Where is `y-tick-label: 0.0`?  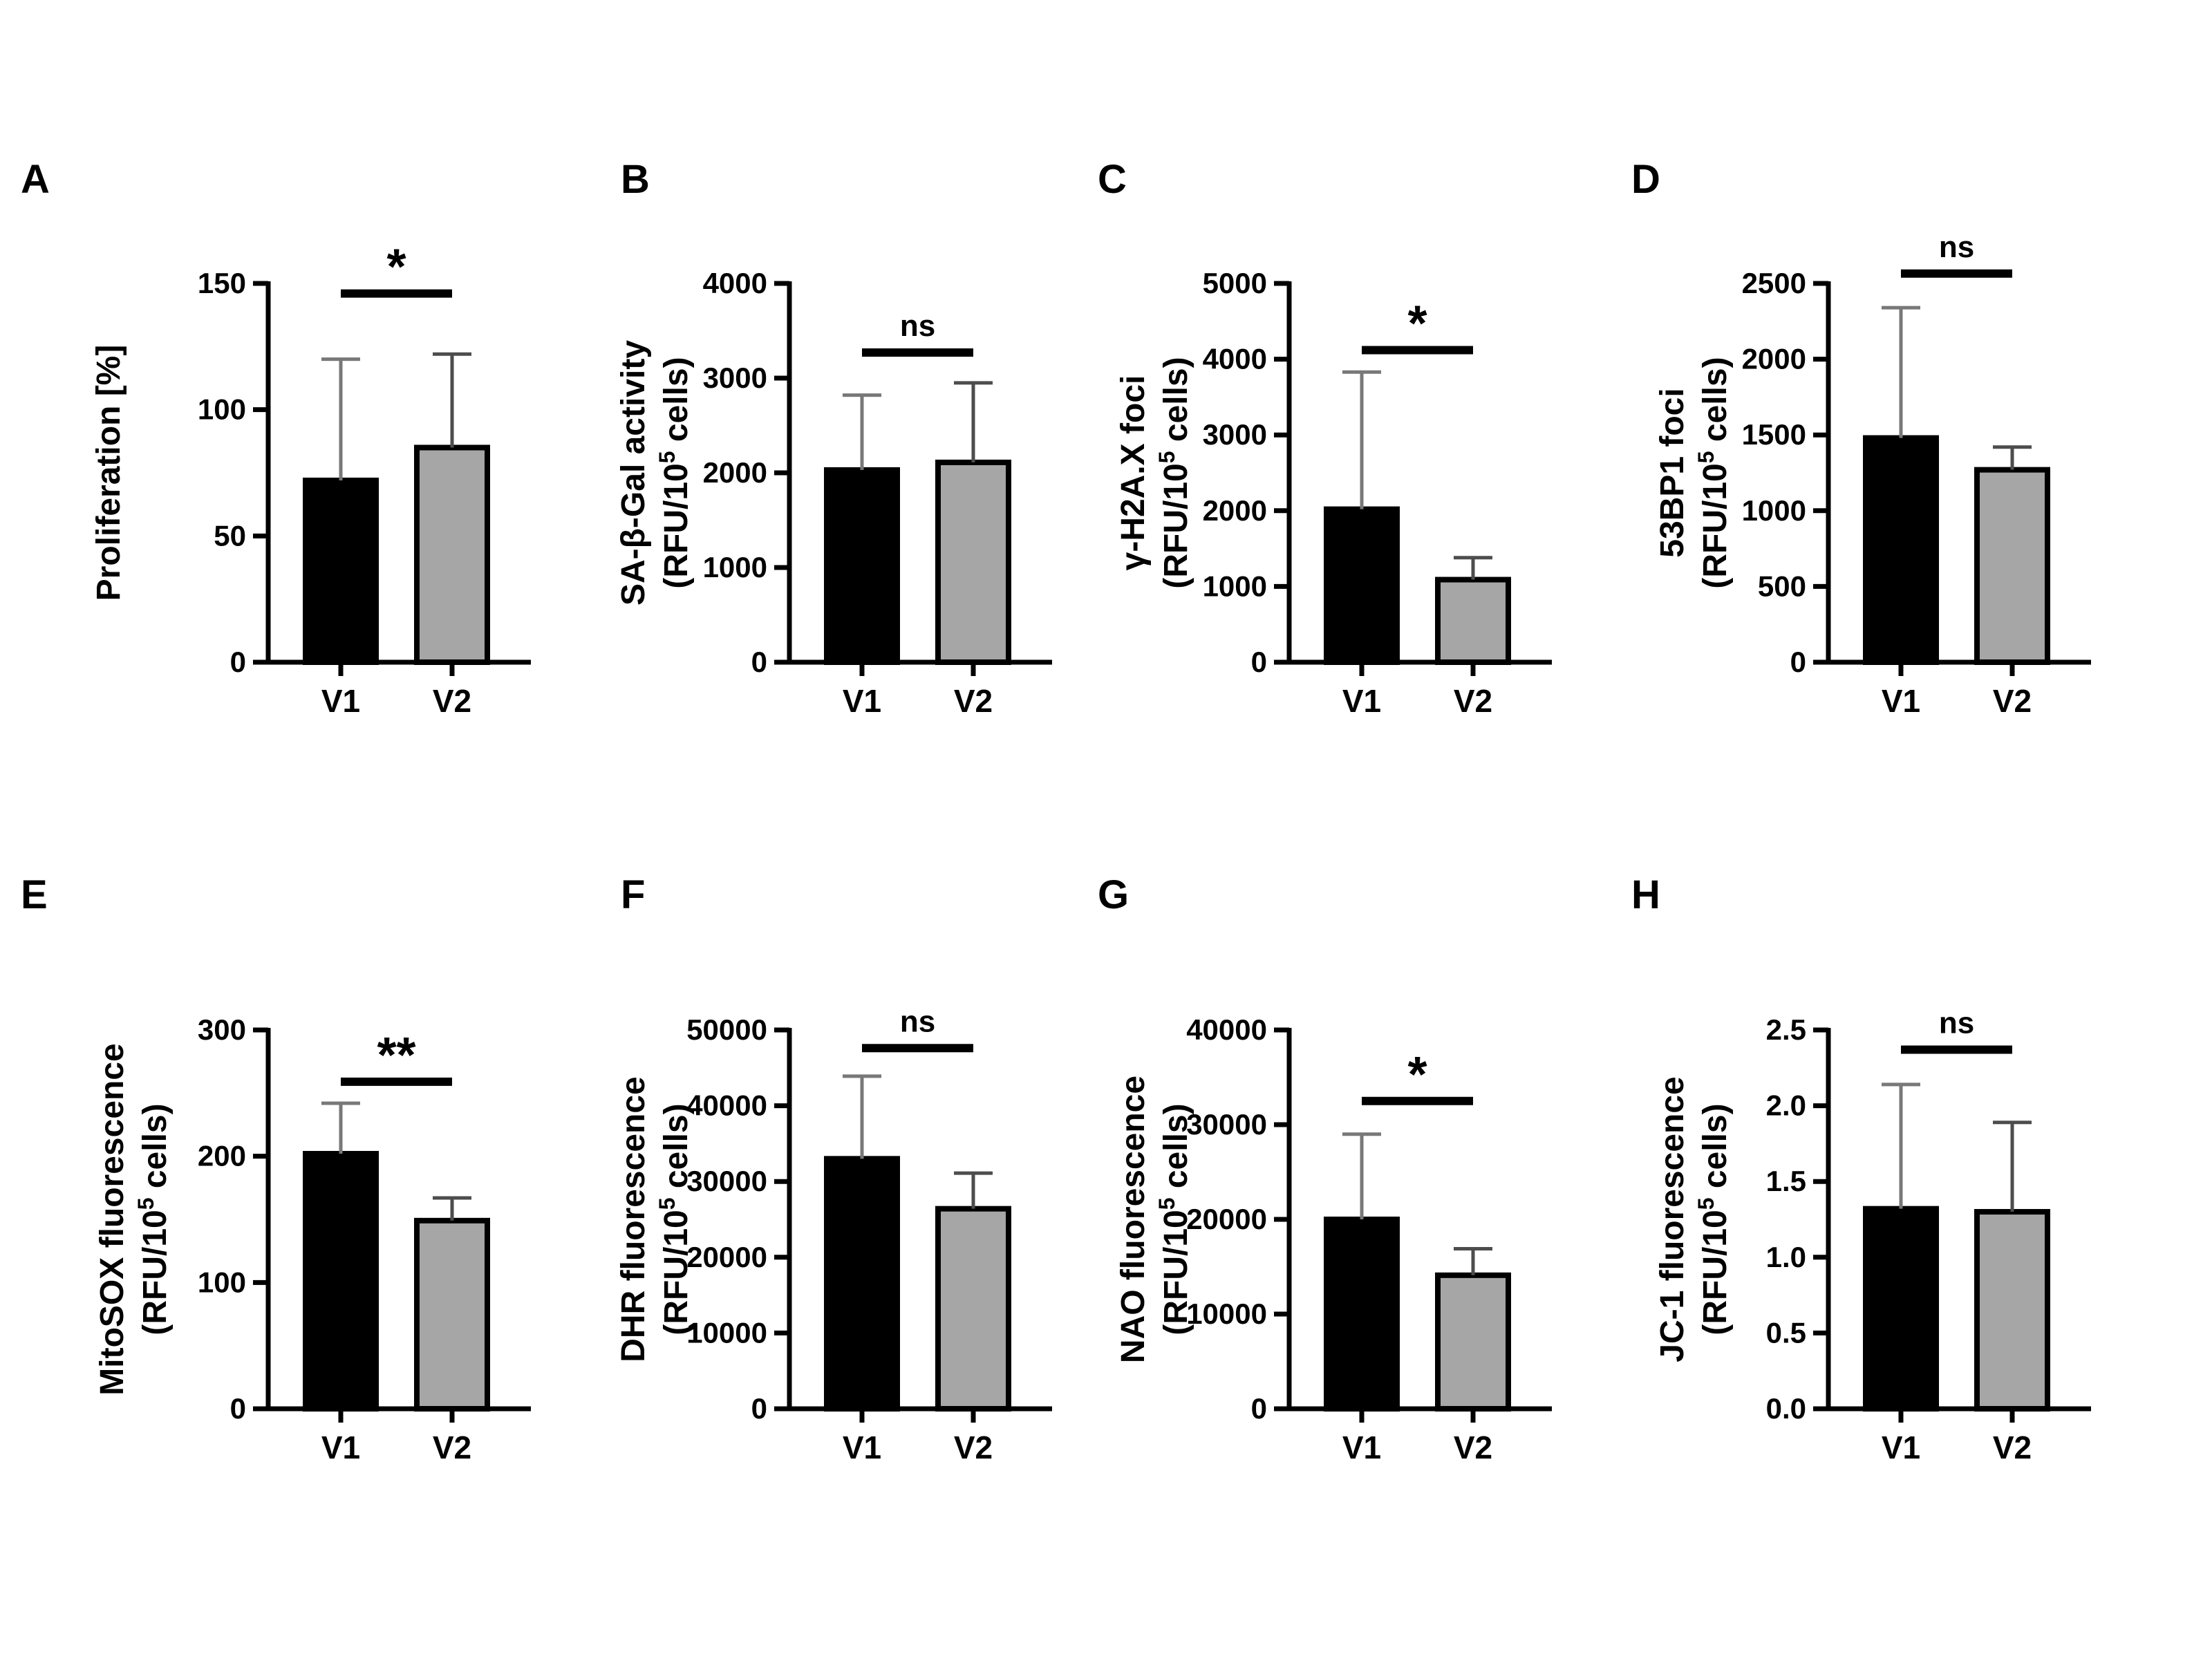 y-tick-label: 0.0 is located at coordinates (1786, 1408).